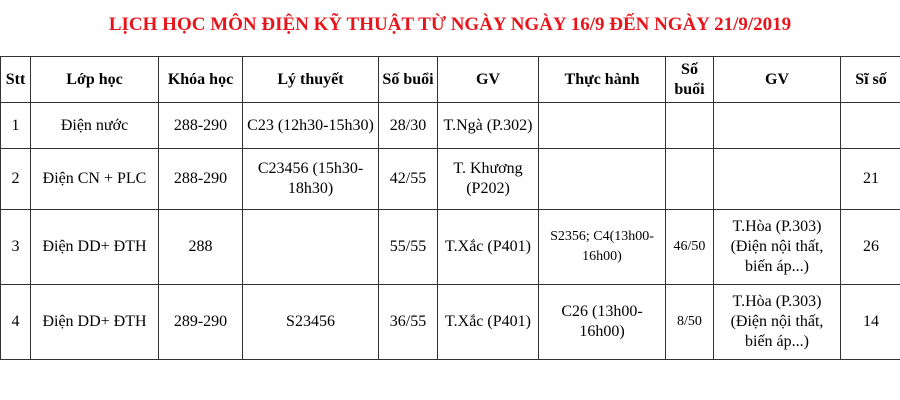 The image size is (900, 400). What do you see at coordinates (870, 125) in the screenshot?
I see `cell-class-size` at bounding box center [870, 125].